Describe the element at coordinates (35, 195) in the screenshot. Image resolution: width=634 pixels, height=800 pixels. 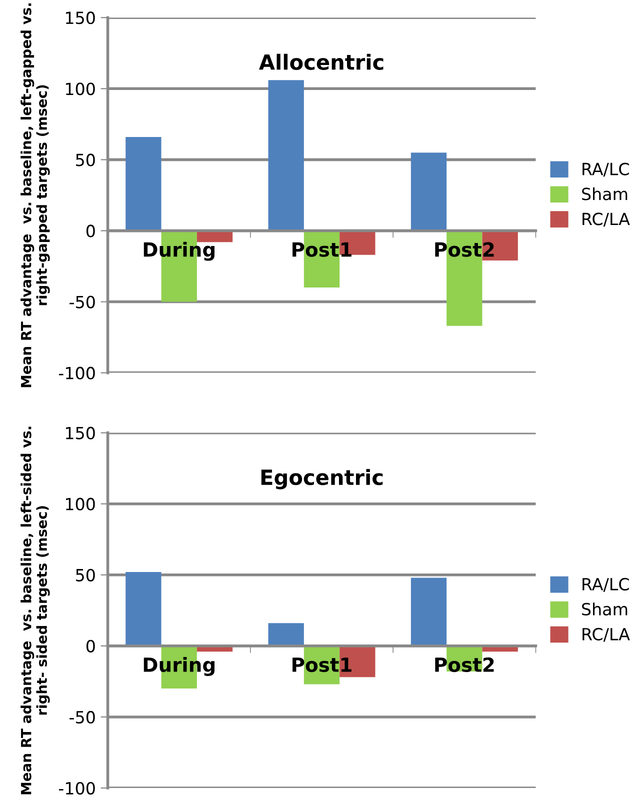
I see `y-axis-title: Mean RT advantage vs. baseline, left-gapped vs. right-gapped targets (msec)` at that location.